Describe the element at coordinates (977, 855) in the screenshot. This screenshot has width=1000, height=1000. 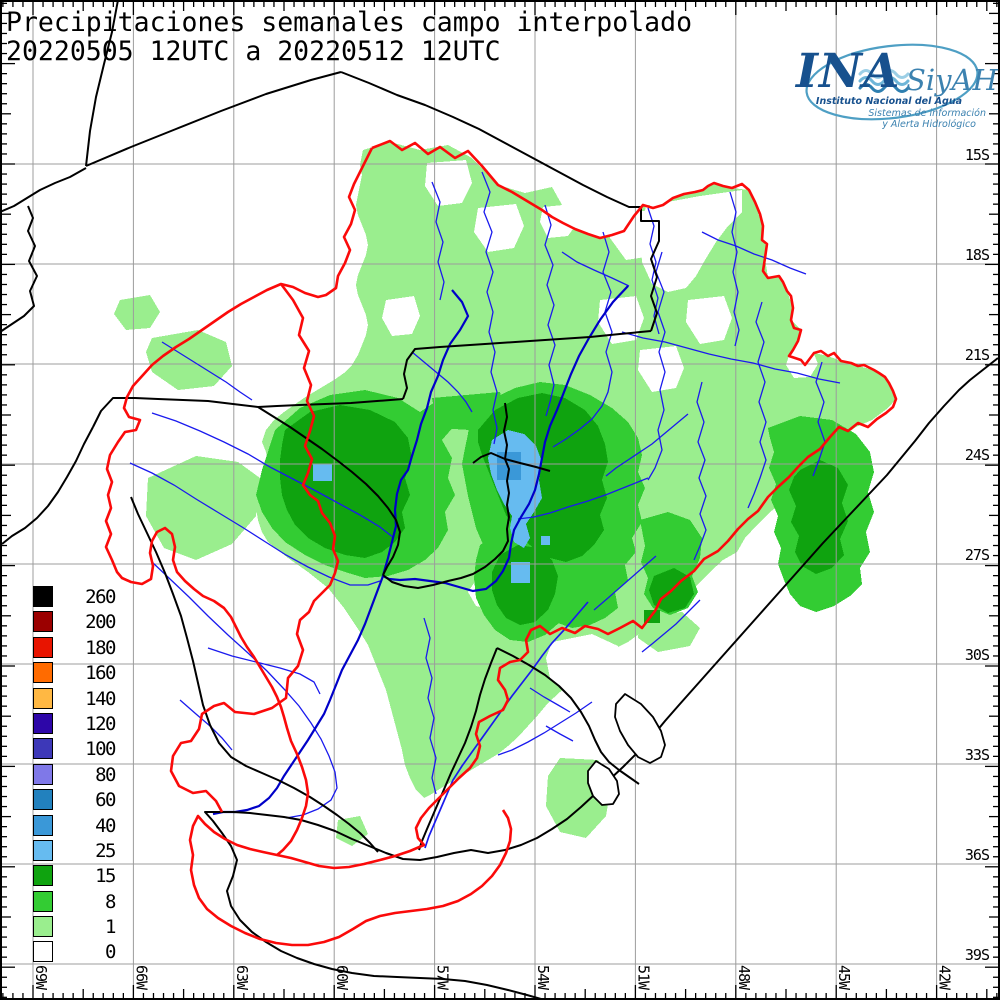
I see `lat-label: 36S` at that location.